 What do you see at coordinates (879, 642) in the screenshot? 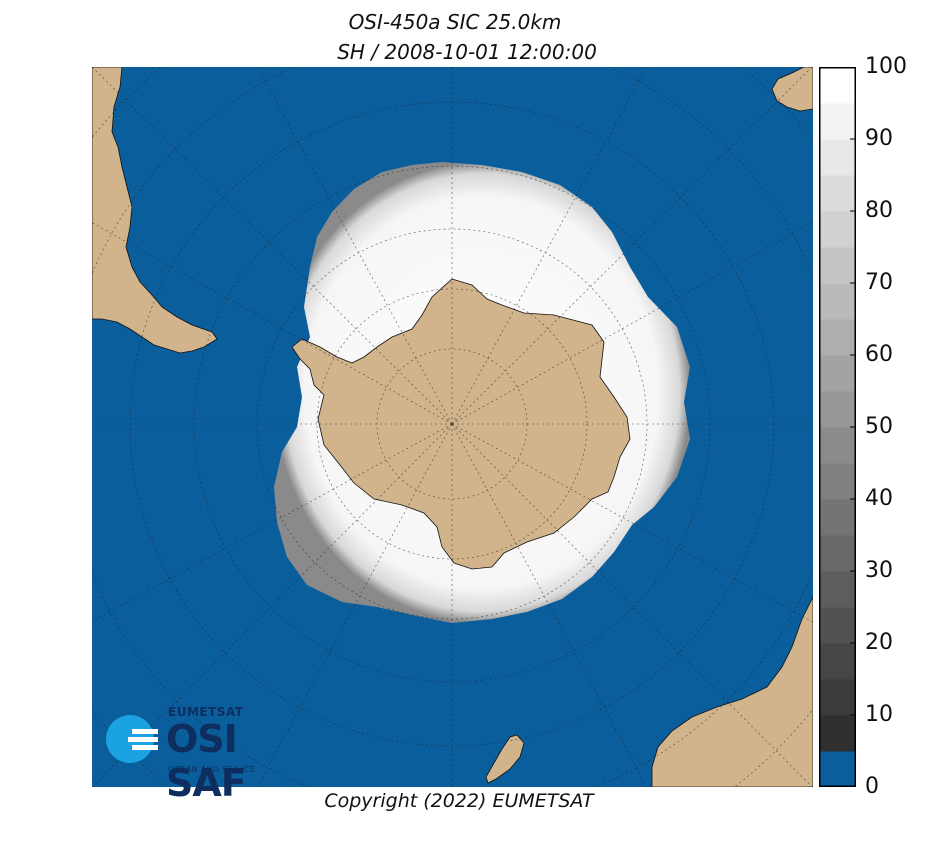
I see `colorbar-tick-label: 20` at bounding box center [879, 642].